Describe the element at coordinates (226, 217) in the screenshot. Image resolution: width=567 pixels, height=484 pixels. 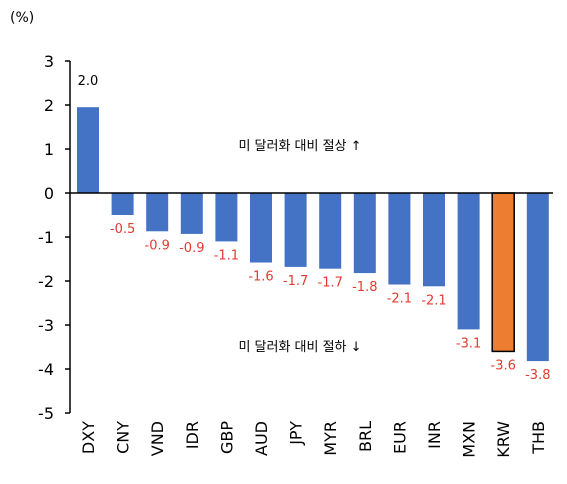
I see `bar-gbp` at that location.